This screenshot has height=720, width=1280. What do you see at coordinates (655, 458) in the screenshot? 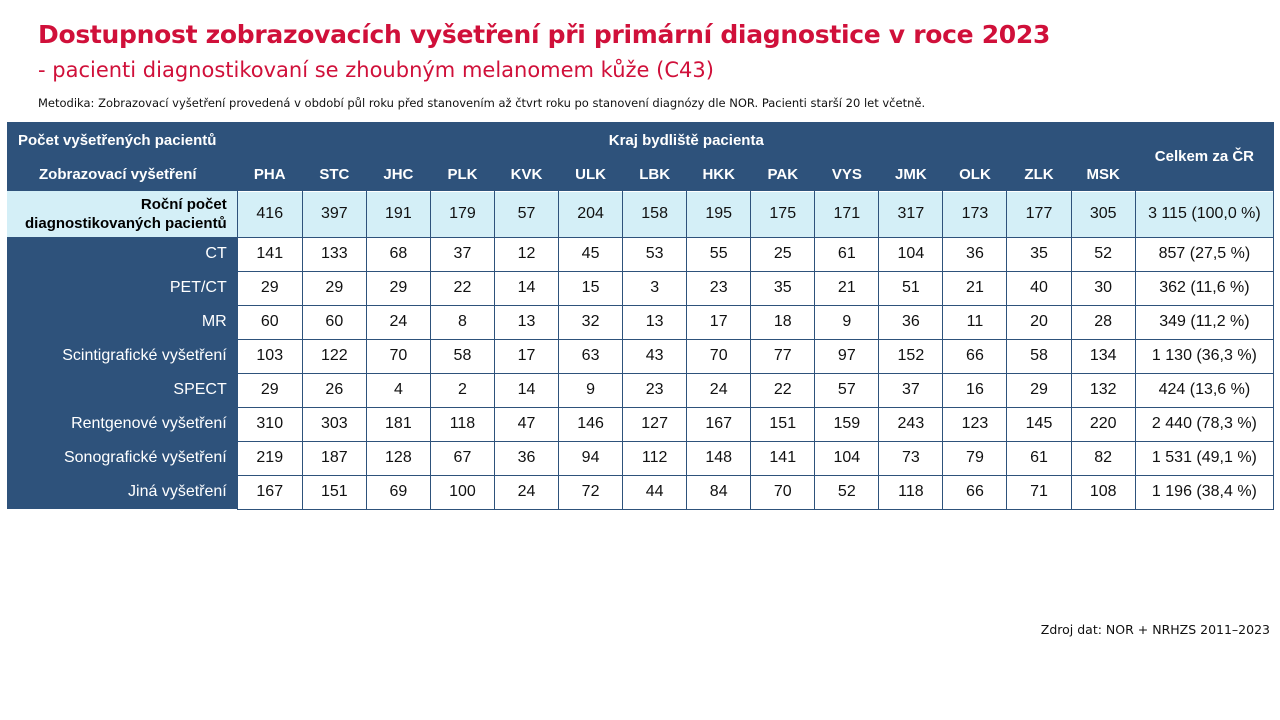
I see `exam-cell: 112` at bounding box center [655, 458].